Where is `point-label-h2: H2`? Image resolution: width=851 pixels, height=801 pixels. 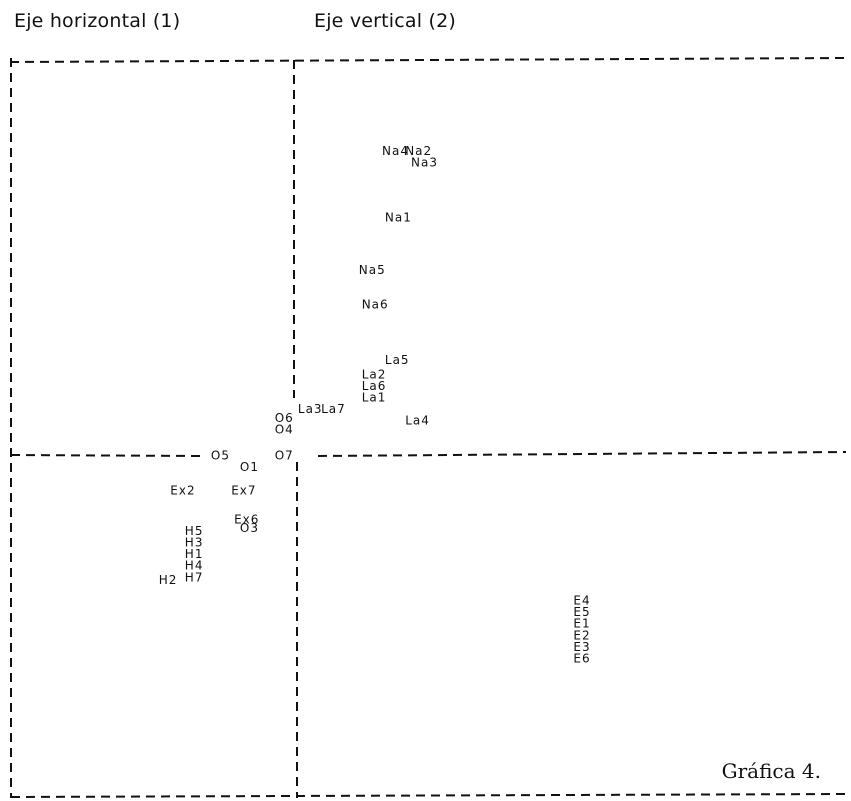 point-label-h2: H2 is located at coordinates (168, 580).